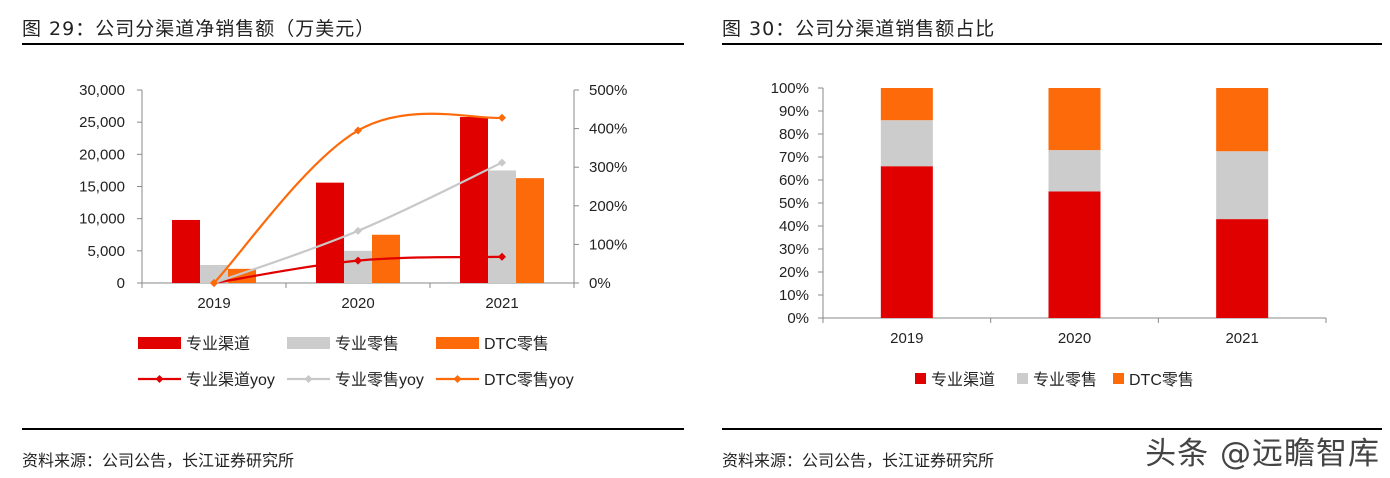 The height and width of the screenshot is (478, 1390). I want to click on left-y-tick-label: 20,000, so click(102, 154).